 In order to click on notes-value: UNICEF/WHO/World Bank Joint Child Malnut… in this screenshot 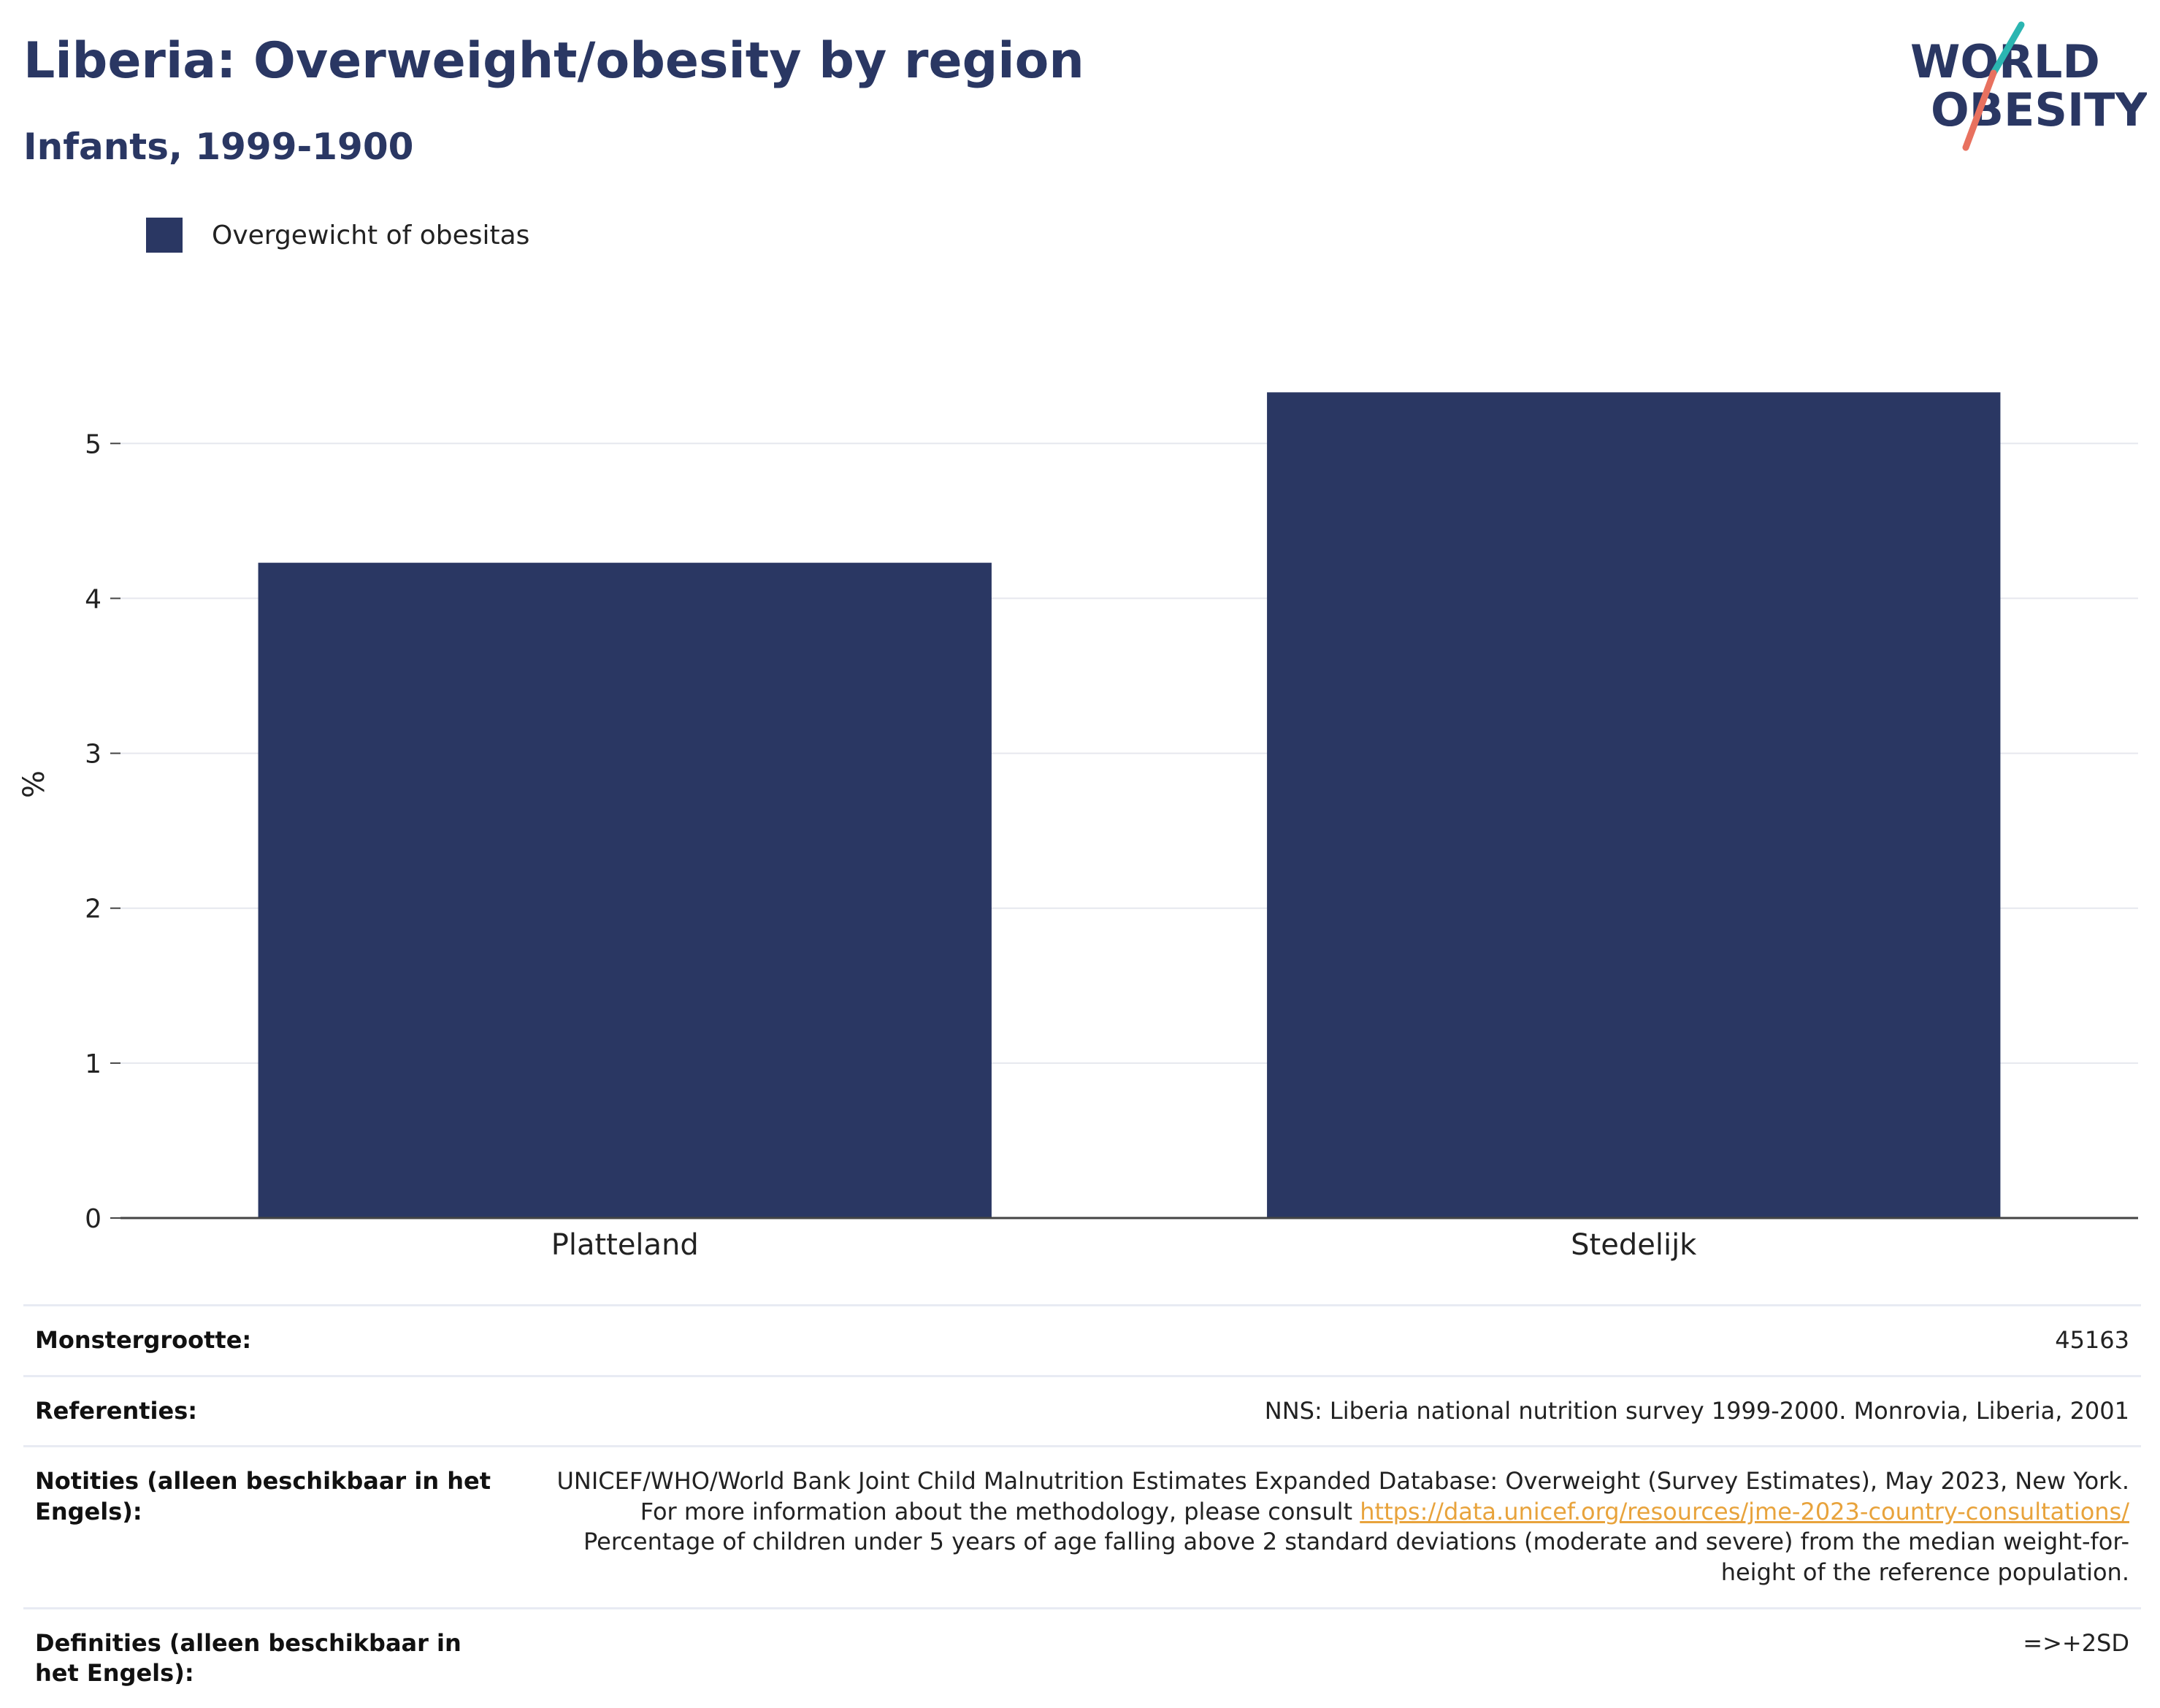, I will do `click(1326, 1527)`.